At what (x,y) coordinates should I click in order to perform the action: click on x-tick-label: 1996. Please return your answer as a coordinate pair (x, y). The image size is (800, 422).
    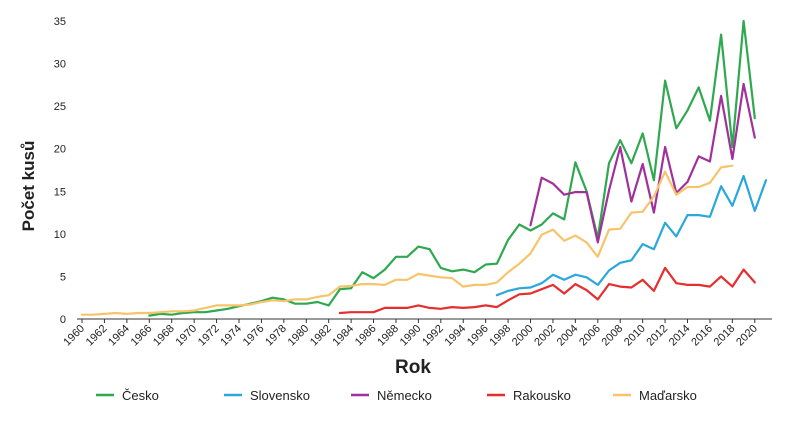
    Looking at the image, I should click on (478, 336).